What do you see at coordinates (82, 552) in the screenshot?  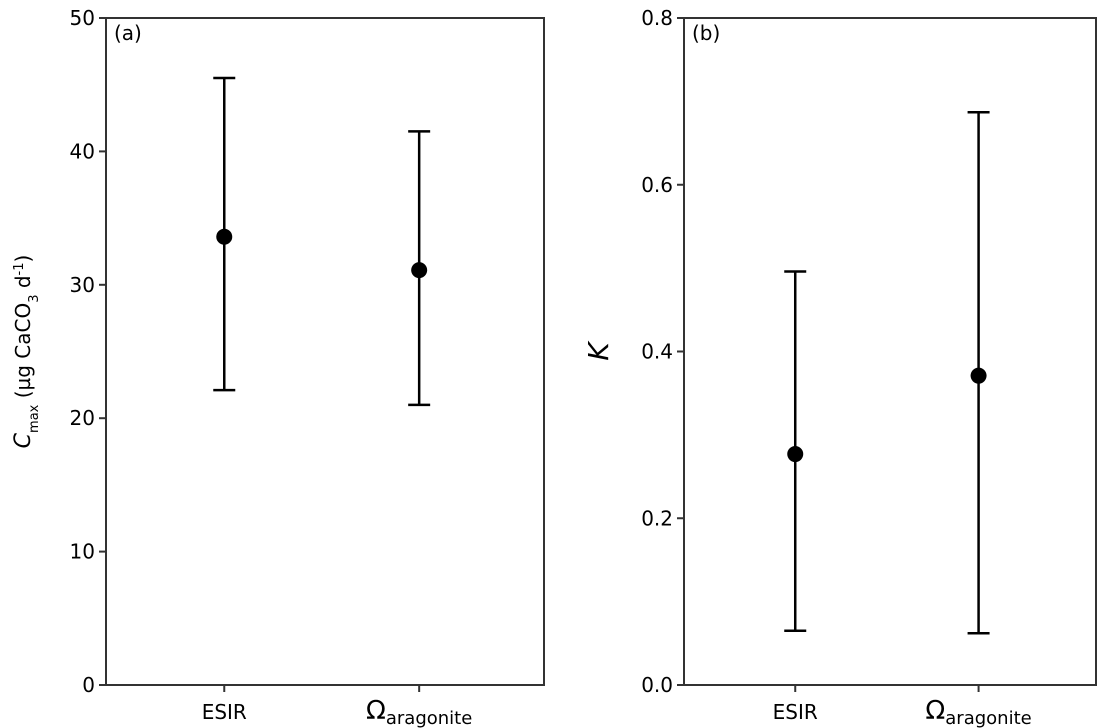 I see `y-tick-label: 10` at bounding box center [82, 552].